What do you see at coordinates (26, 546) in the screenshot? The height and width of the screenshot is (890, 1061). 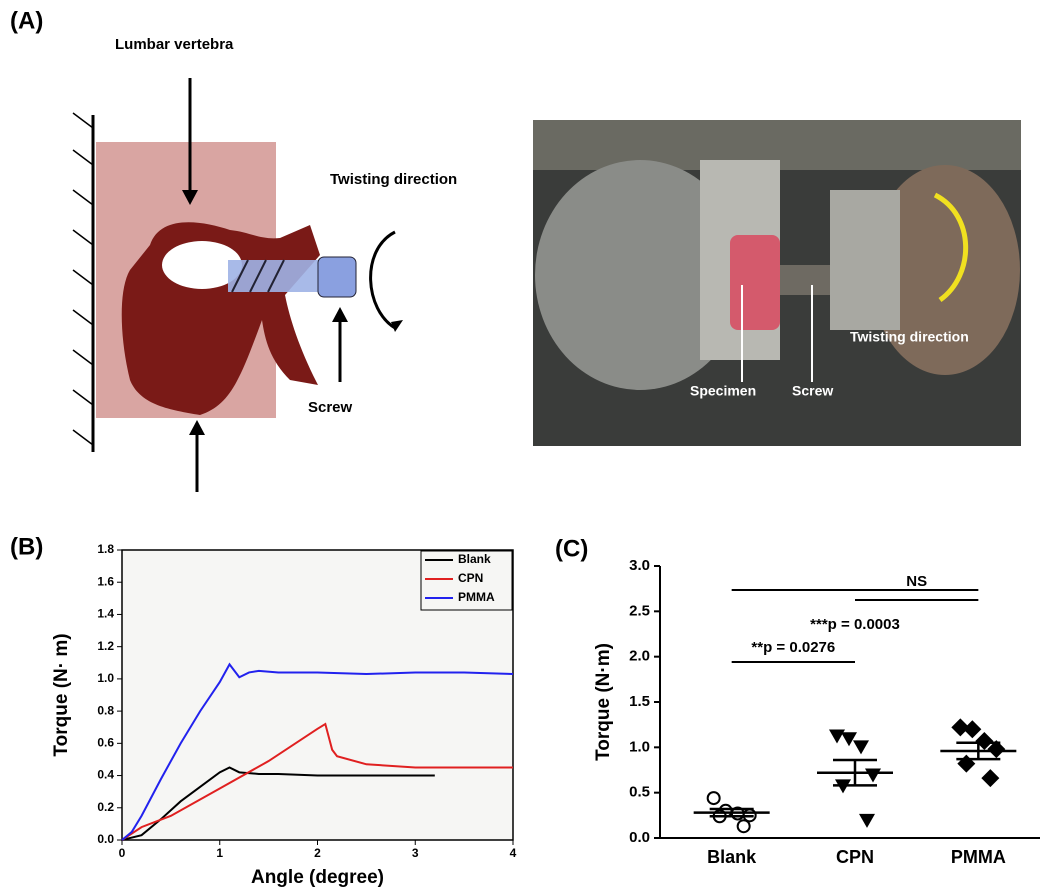 I see `panel-label: (B)` at bounding box center [26, 546].